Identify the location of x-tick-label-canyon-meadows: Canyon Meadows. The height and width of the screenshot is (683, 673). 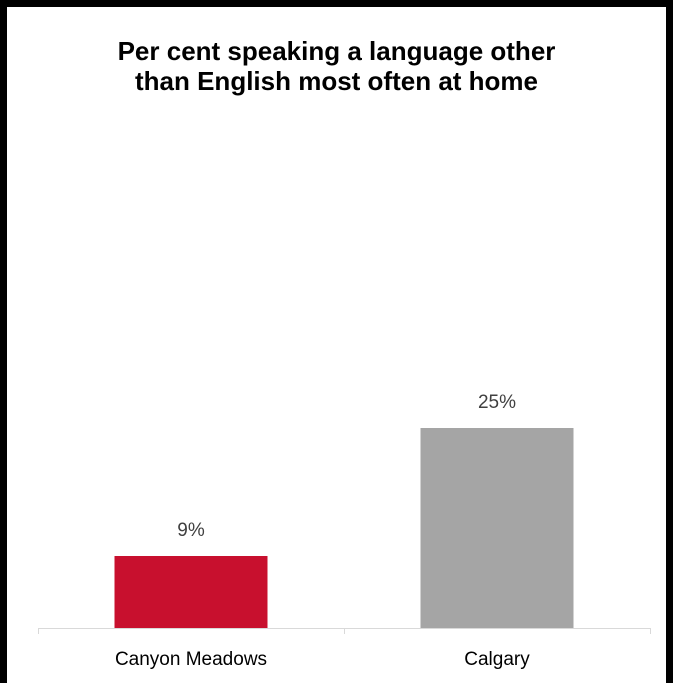
(191, 659).